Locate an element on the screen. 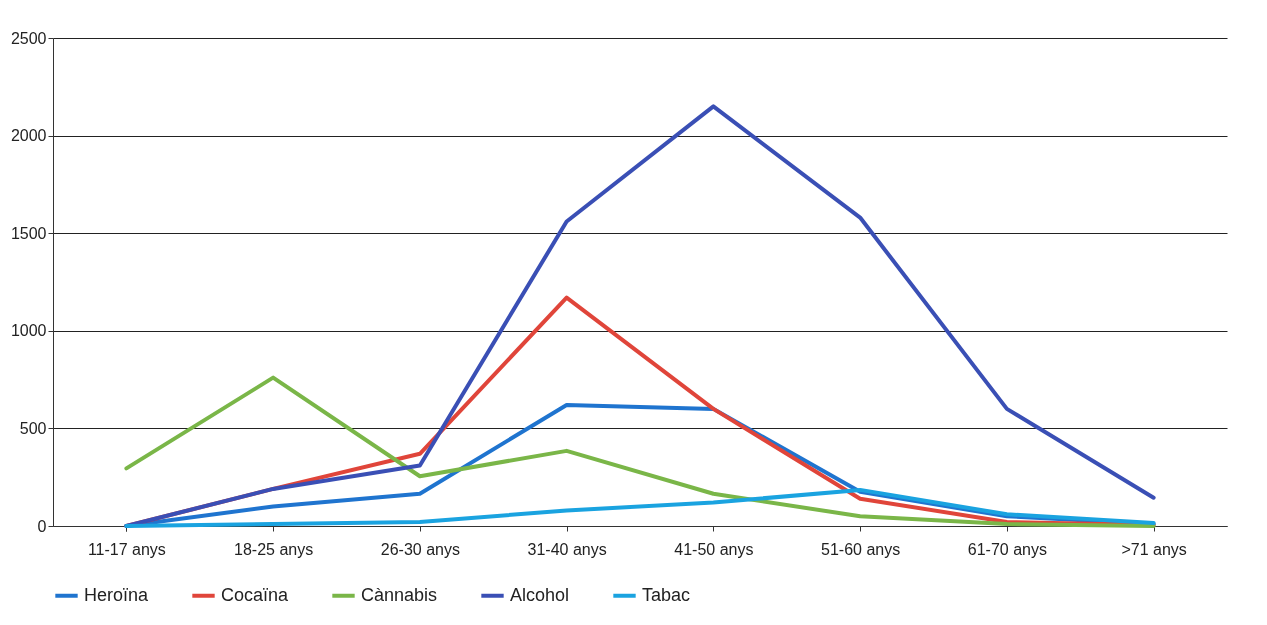  y-tick-label: 1000 is located at coordinates (28, 331).